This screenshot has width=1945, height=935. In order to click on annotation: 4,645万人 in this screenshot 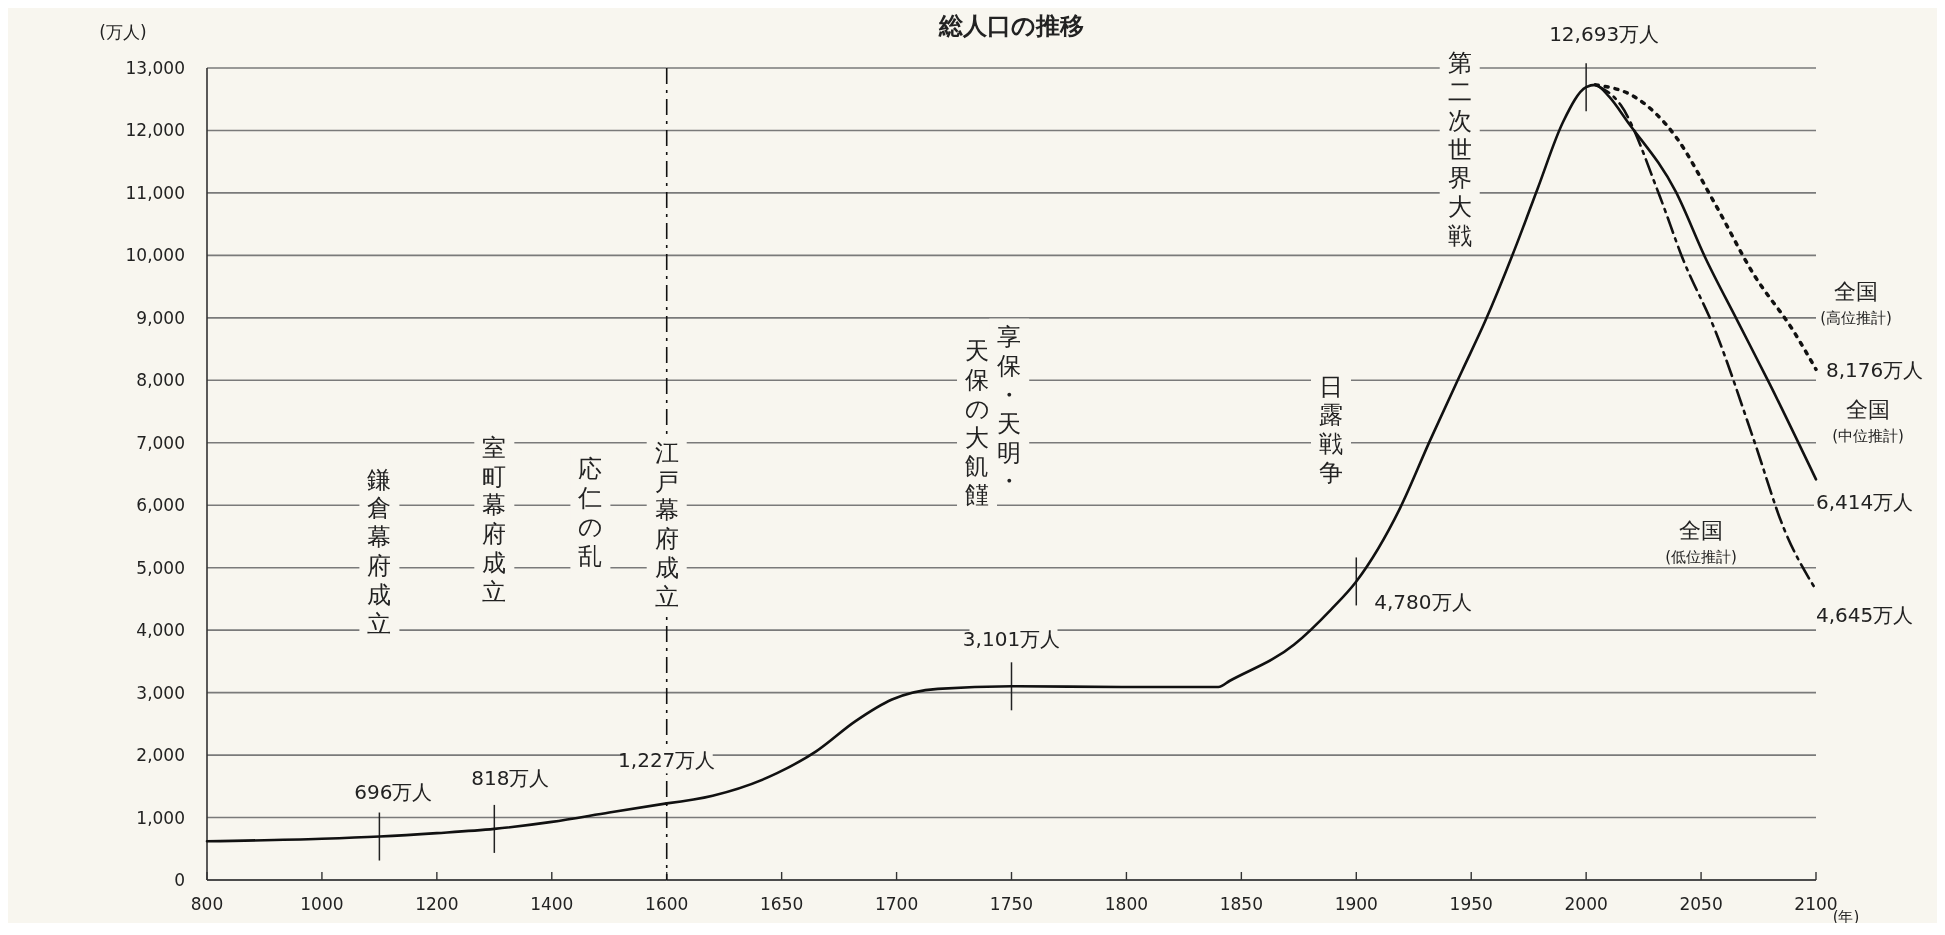, I will do `click(1865, 614)`.